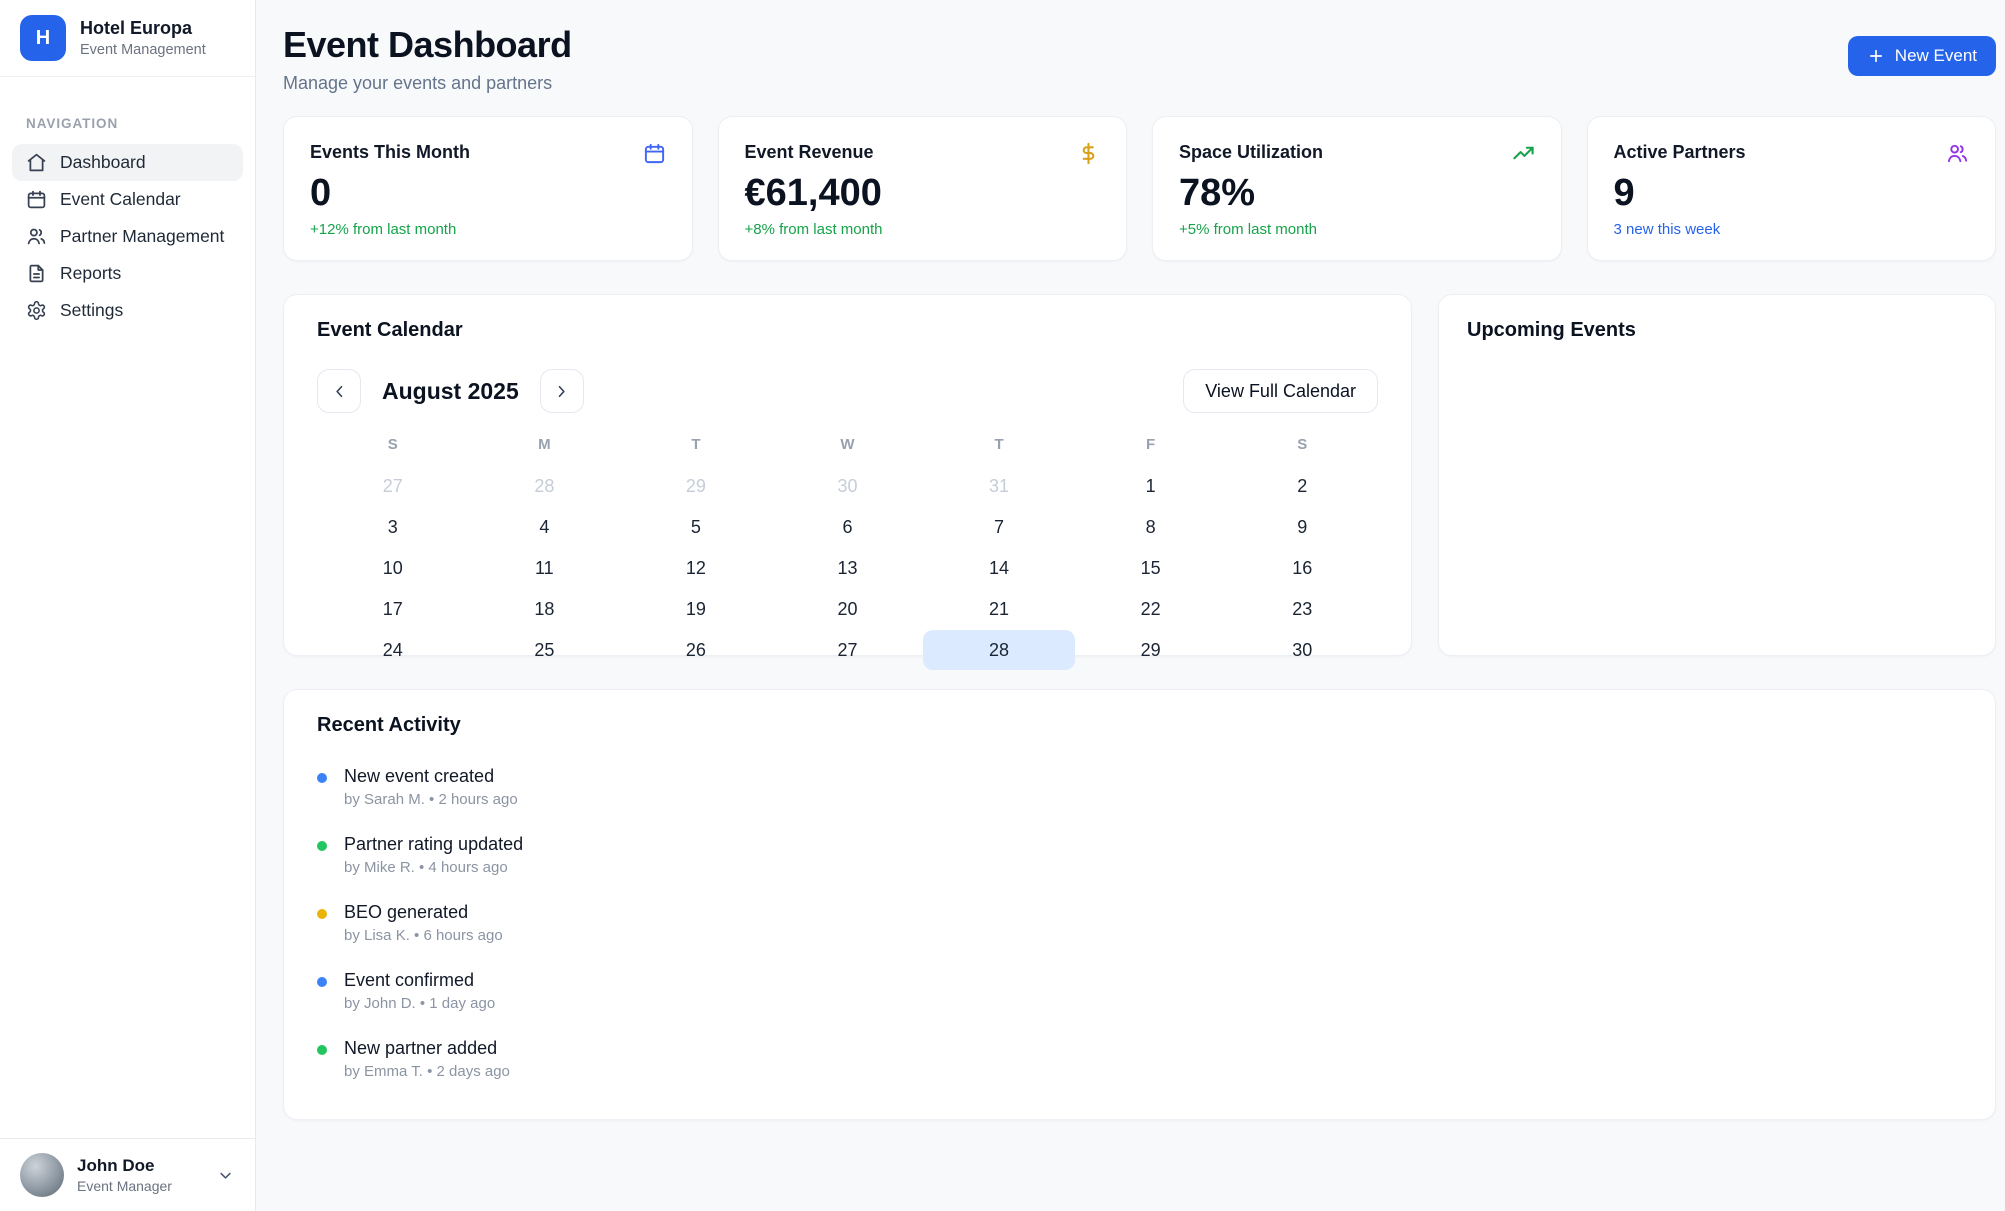 This screenshot has height=1211, width=2005. Describe the element at coordinates (695, 567) in the screenshot. I see `calendar-day: 12` at that location.